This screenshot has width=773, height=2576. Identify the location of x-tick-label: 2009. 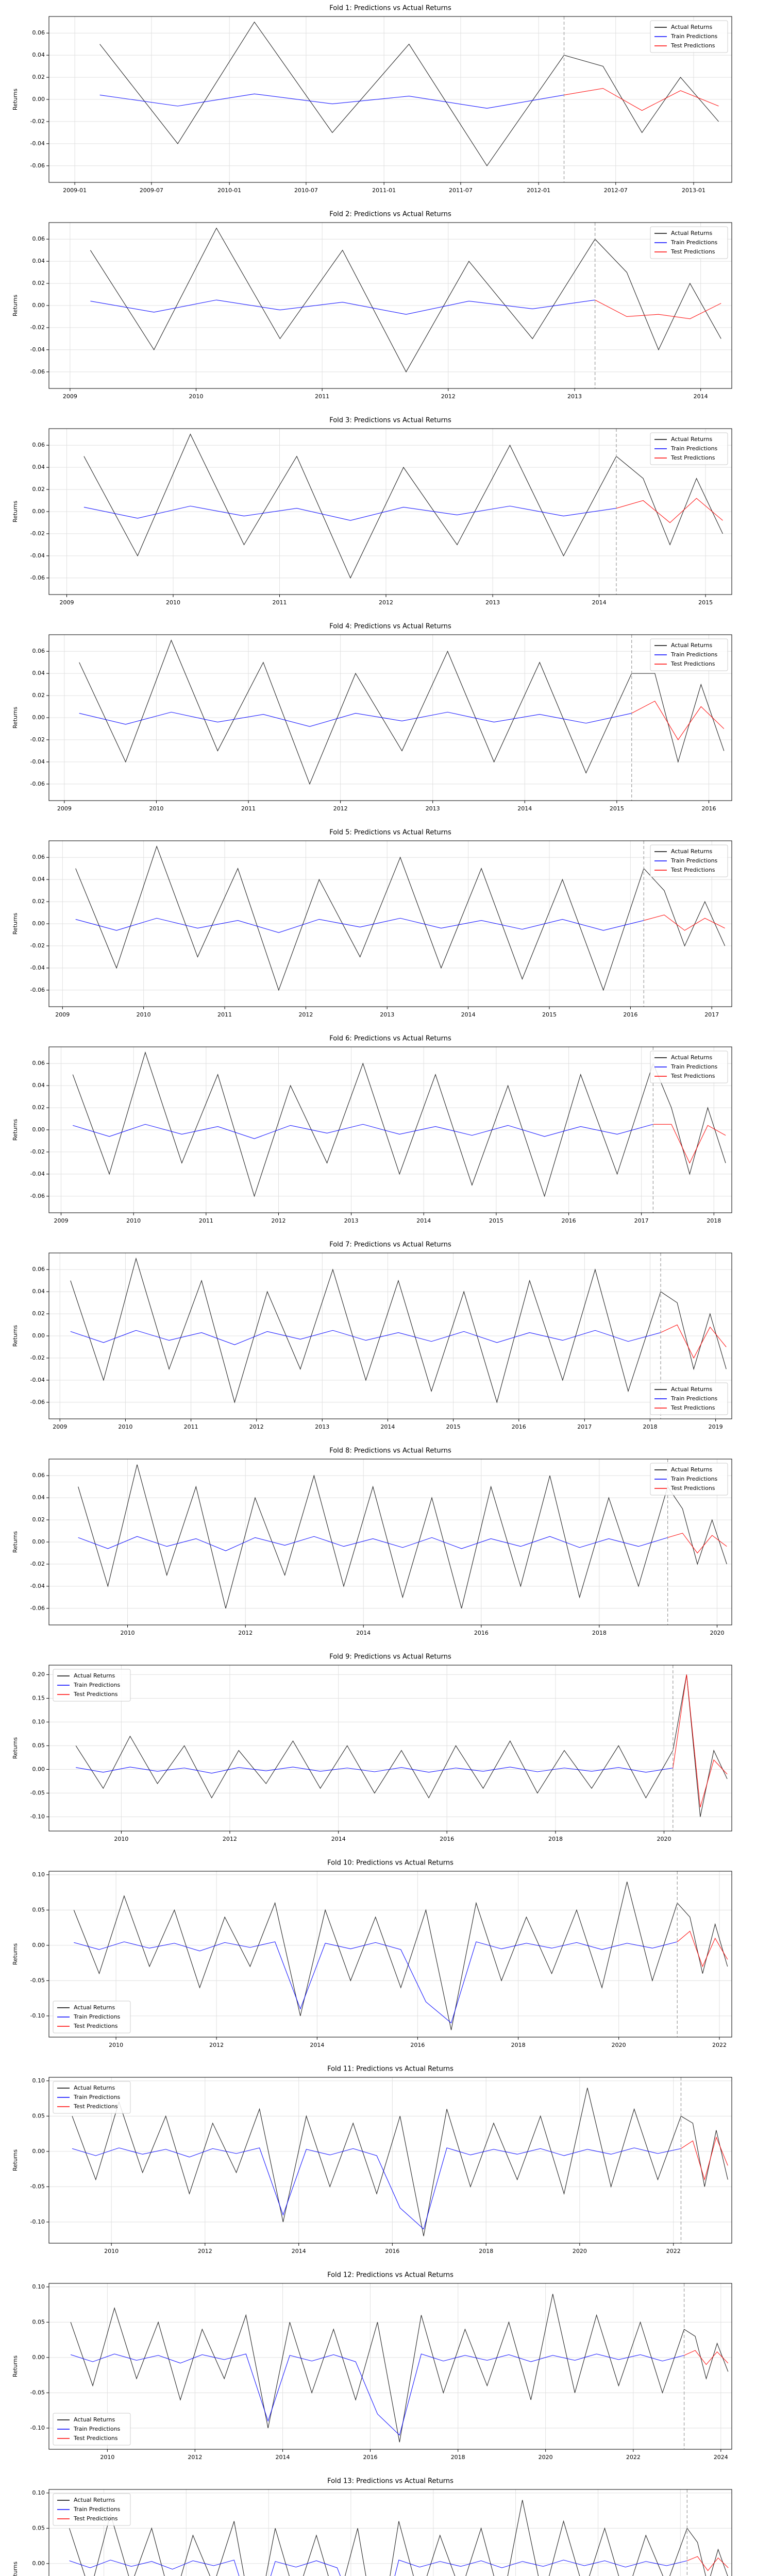
(61, 1220).